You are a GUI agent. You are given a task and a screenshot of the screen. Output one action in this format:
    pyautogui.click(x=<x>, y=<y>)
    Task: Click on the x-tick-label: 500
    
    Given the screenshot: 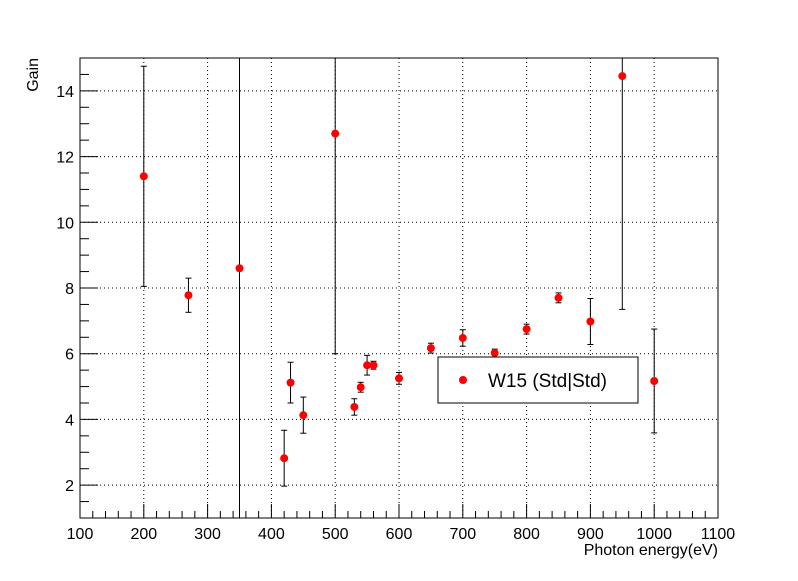 What is the action you would take?
    pyautogui.click(x=335, y=534)
    